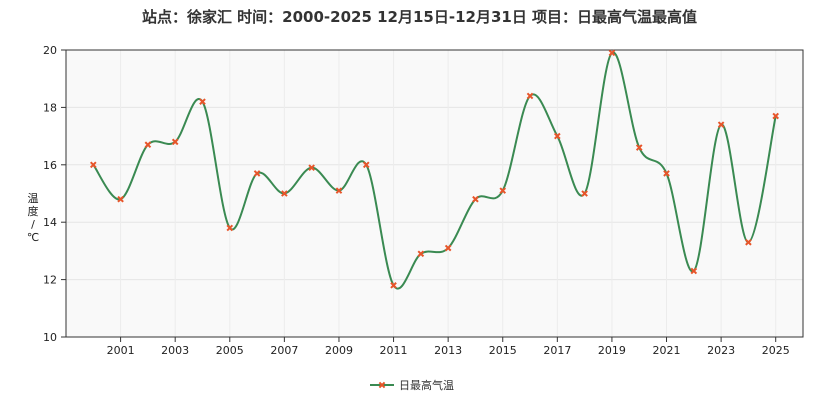 Image resolution: width=839 pixels, height=411 pixels. What do you see at coordinates (339, 350) in the screenshot?
I see `x-tick-label: 2009` at bounding box center [339, 350].